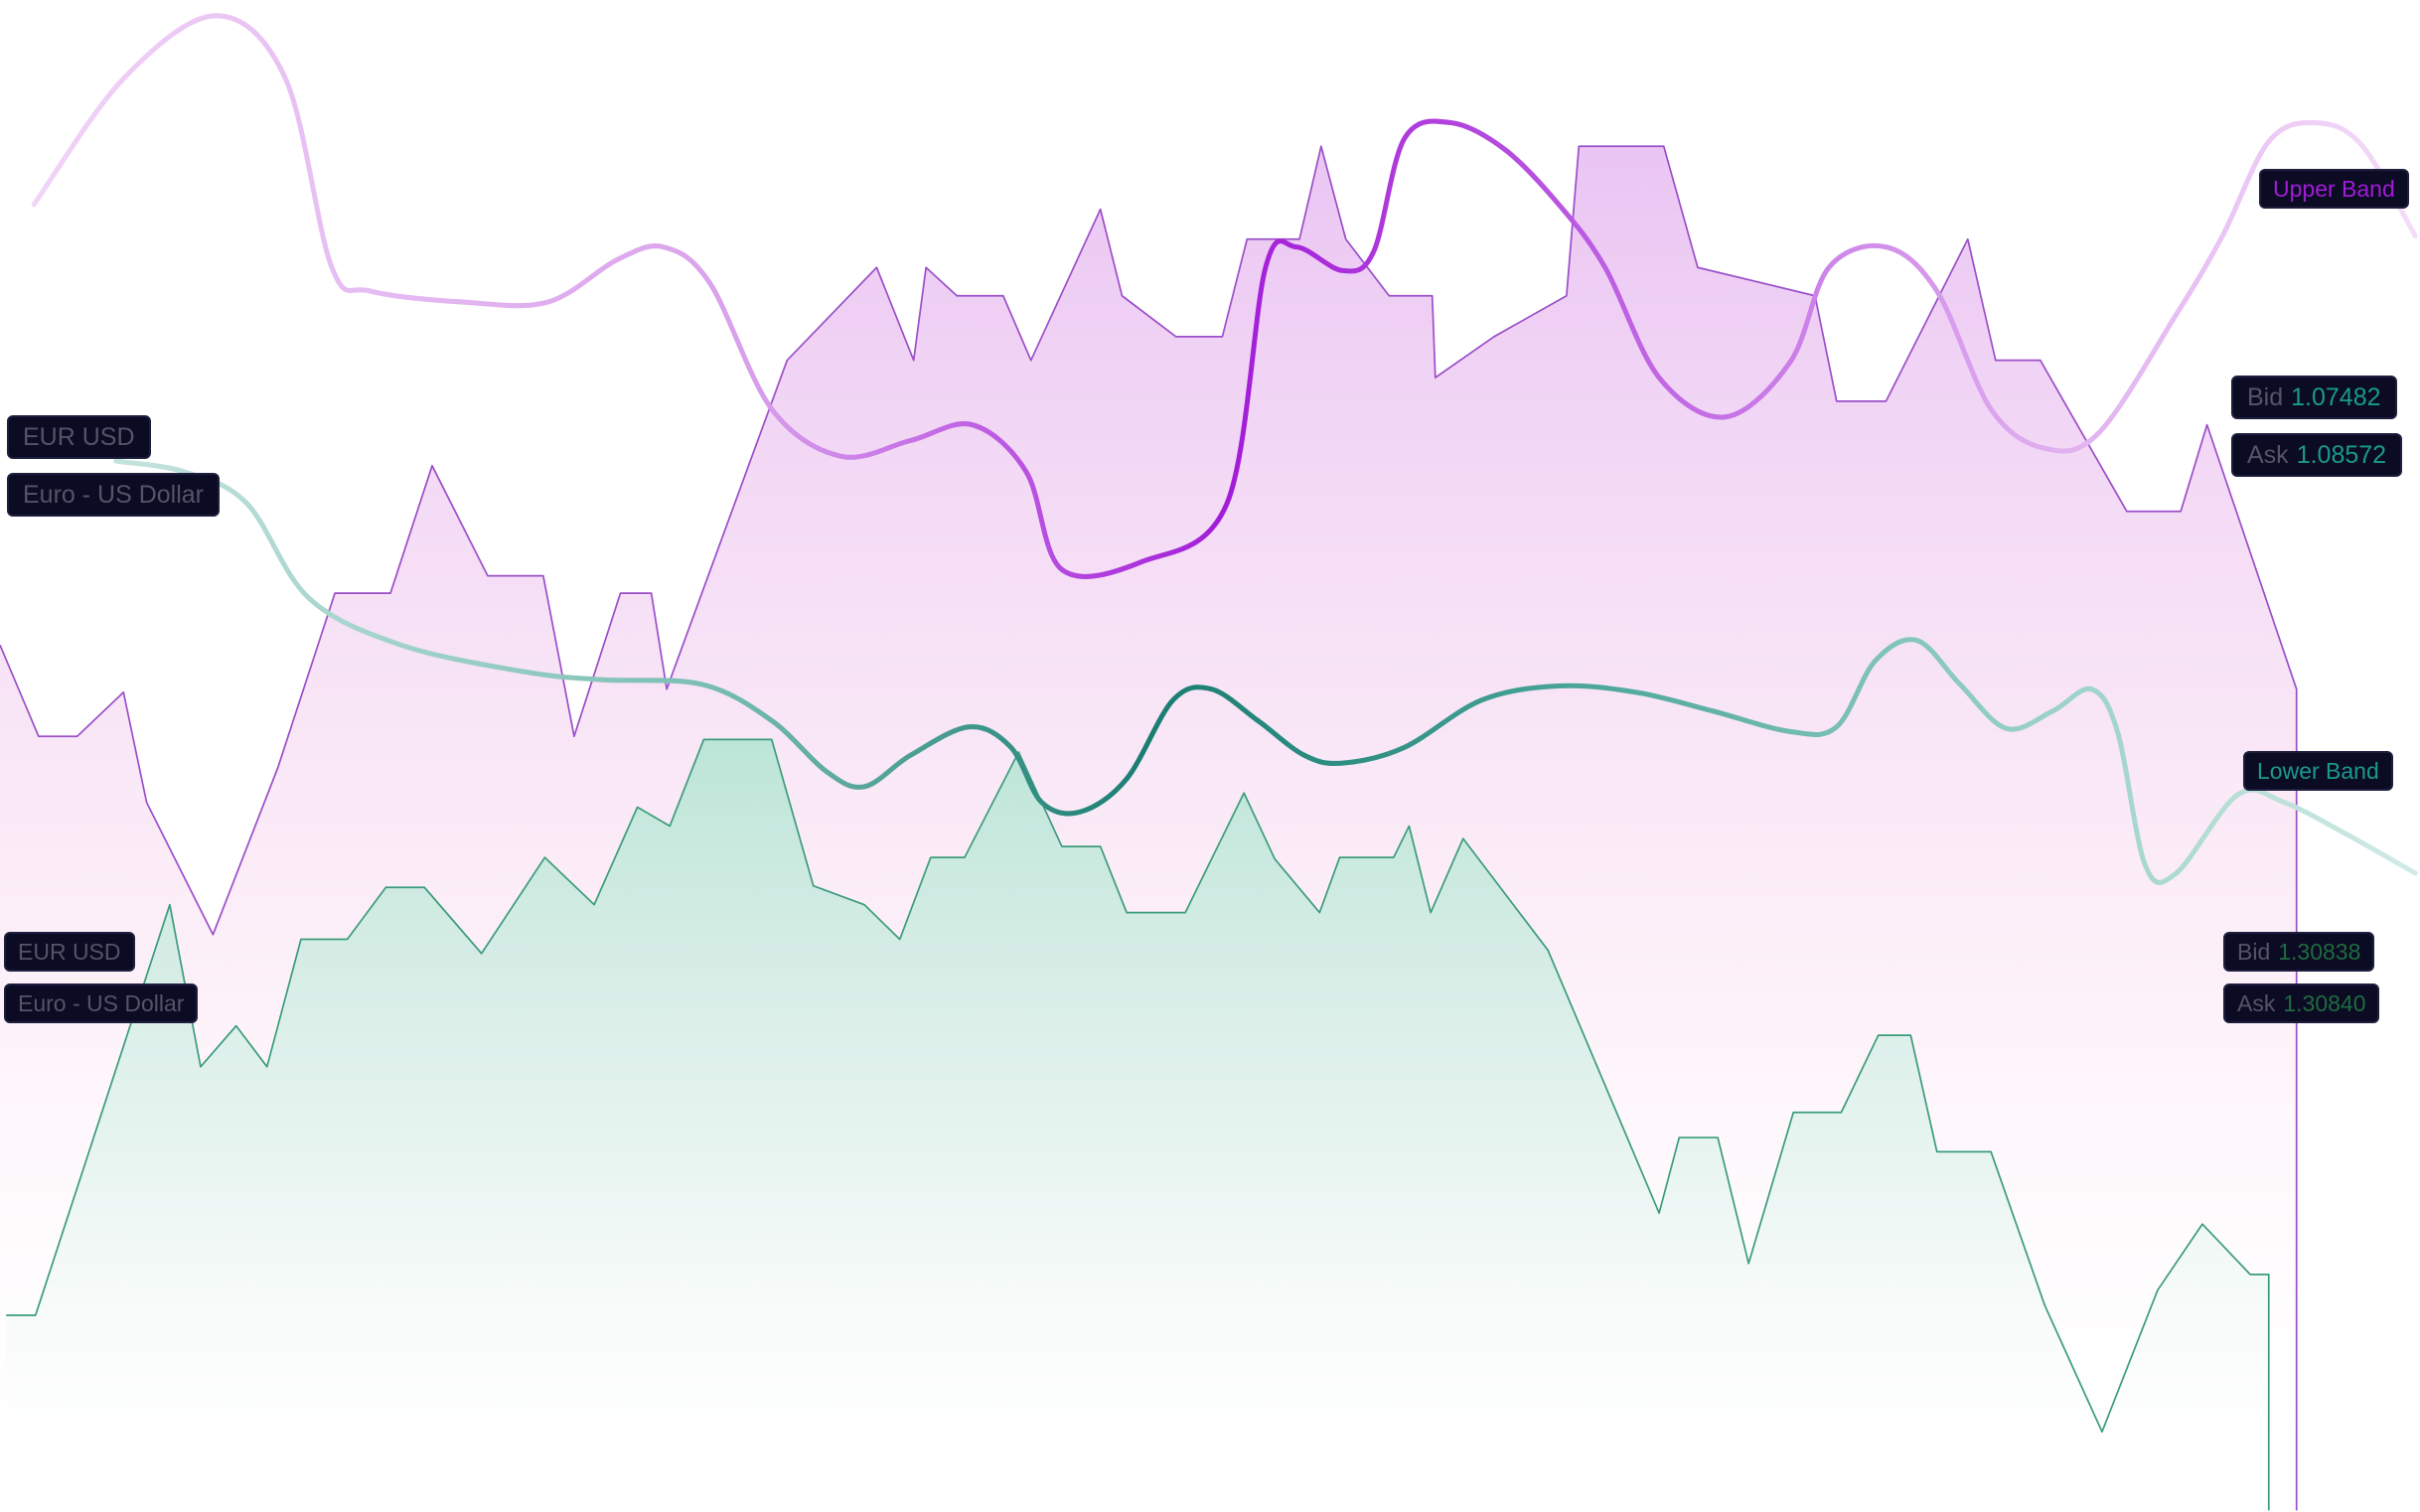 The width and height of the screenshot is (2420, 1512). I want to click on top-pair-name: Euro - US Dollar, so click(113, 495).